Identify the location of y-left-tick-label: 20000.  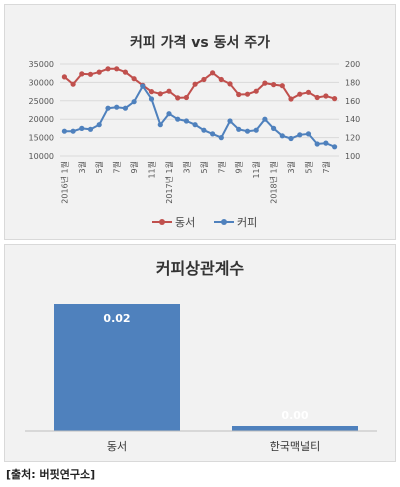
(41, 119).